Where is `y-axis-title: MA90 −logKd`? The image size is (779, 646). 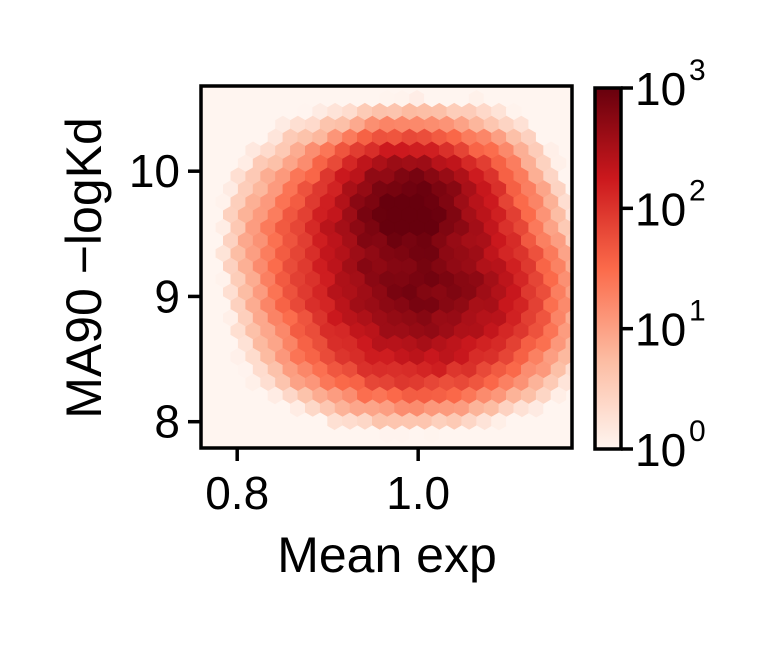 y-axis-title: MA90 −logKd is located at coordinates (84, 268).